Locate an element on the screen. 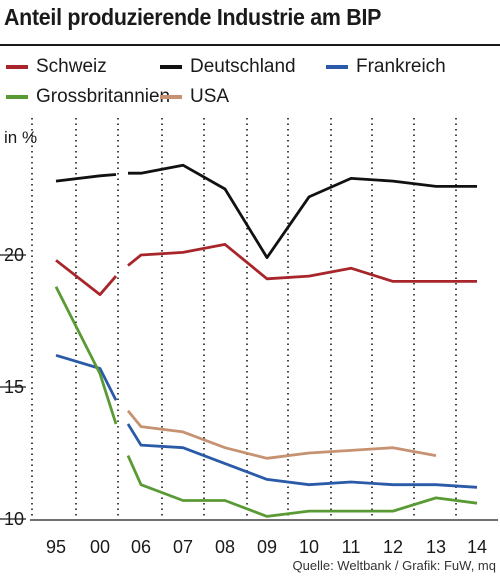  x-tick-label-10: 10 is located at coordinates (309, 547).